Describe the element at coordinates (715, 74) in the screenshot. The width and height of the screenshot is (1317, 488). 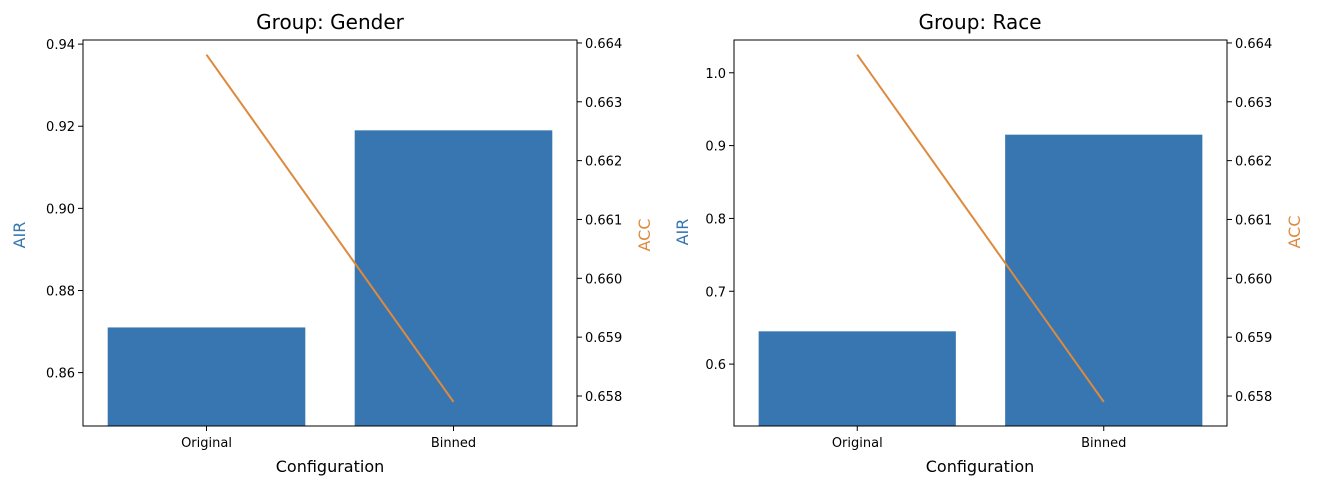
I see `y-tick-label-left: 1.0` at that location.